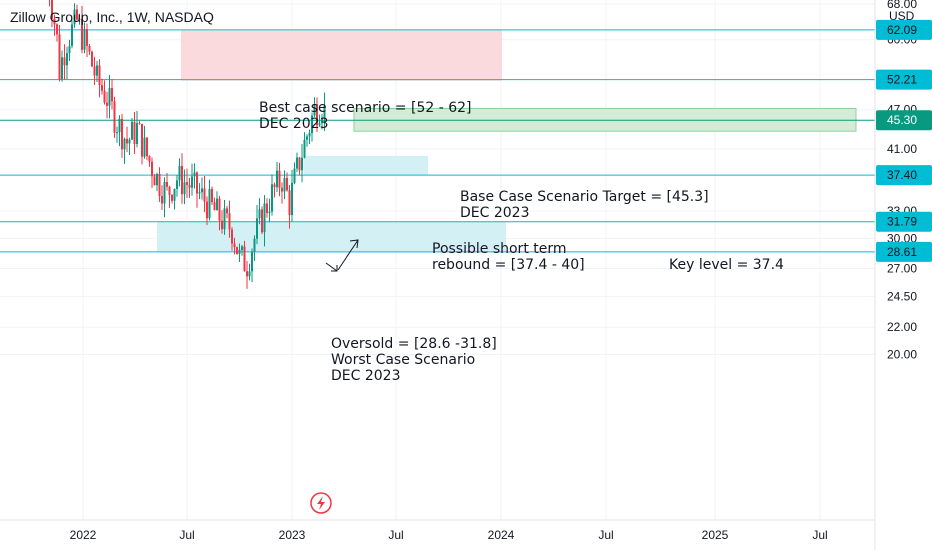 This screenshot has height=550, width=932. I want to click on zone-worst, so click(331, 237).